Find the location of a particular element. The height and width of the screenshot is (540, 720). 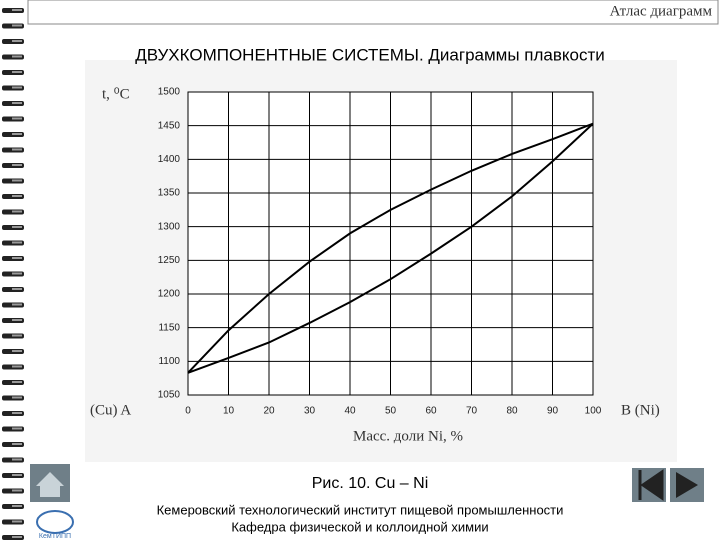

home-icon is located at coordinates (50, 484).